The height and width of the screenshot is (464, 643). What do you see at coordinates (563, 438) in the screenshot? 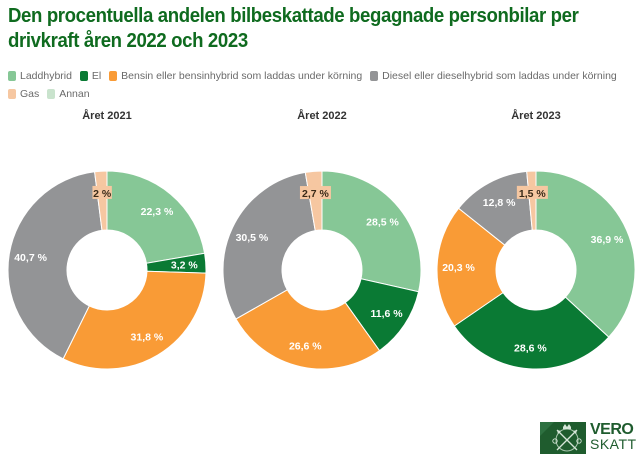
I see `logo-emblem-icon` at bounding box center [563, 438].